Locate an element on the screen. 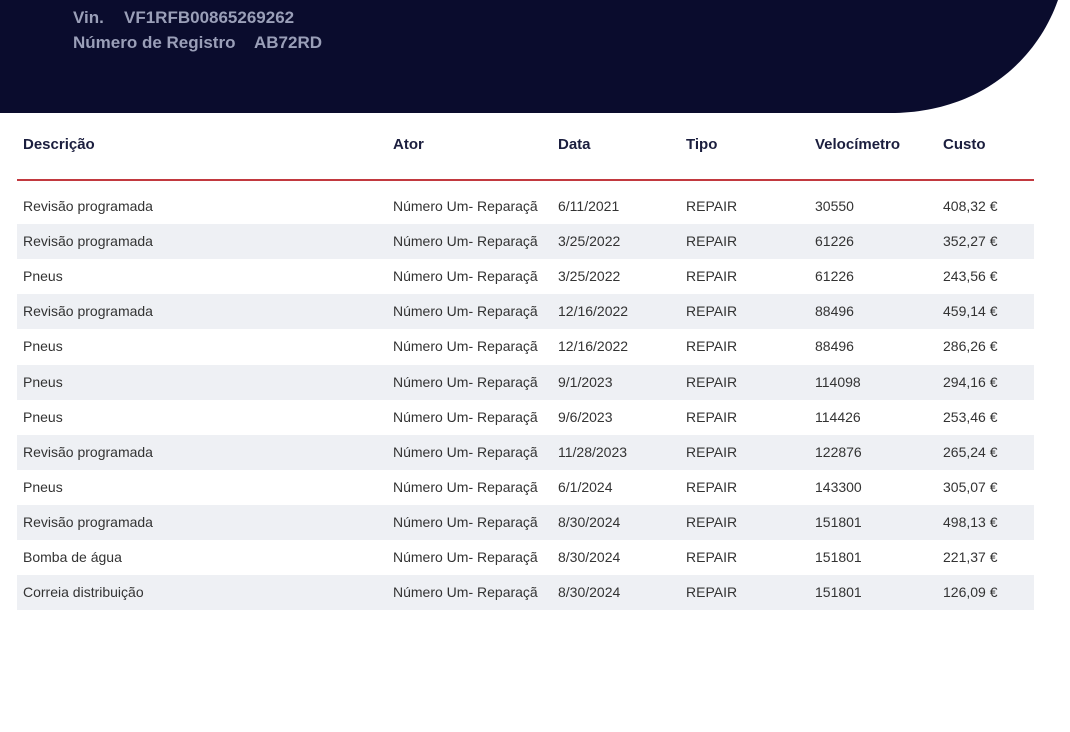  column-header: Custo is located at coordinates (964, 144).